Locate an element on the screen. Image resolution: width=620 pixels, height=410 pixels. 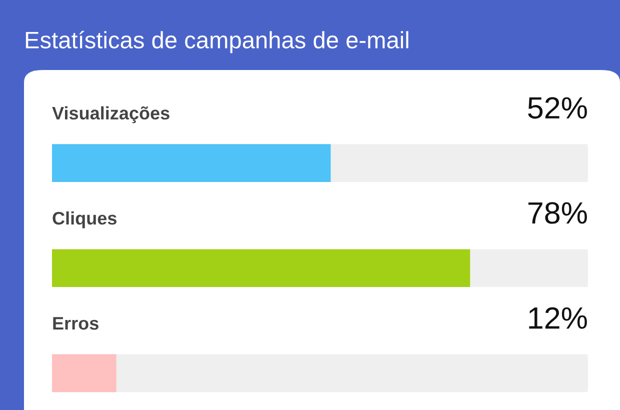
y-tick-label: Visualizações is located at coordinates (111, 115).